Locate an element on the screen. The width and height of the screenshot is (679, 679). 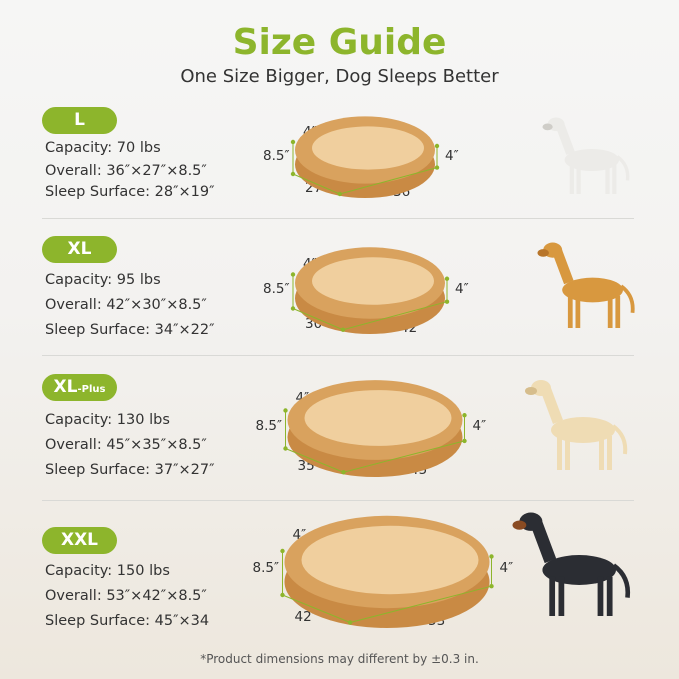
size-badge: XXL is located at coordinates (79, 540).